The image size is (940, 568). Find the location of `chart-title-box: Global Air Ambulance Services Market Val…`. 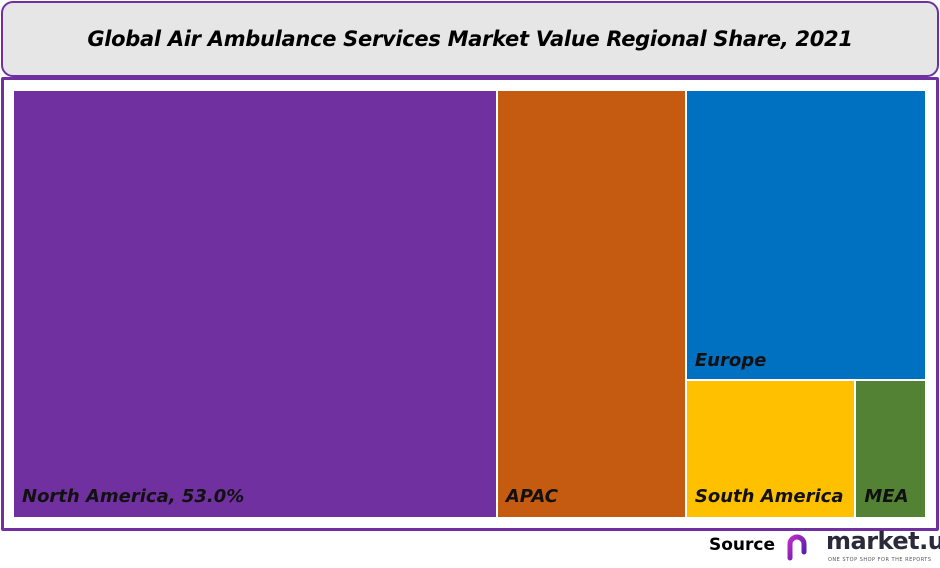

chart-title-box: Global Air Ambulance Services Market Val… is located at coordinates (470, 39).